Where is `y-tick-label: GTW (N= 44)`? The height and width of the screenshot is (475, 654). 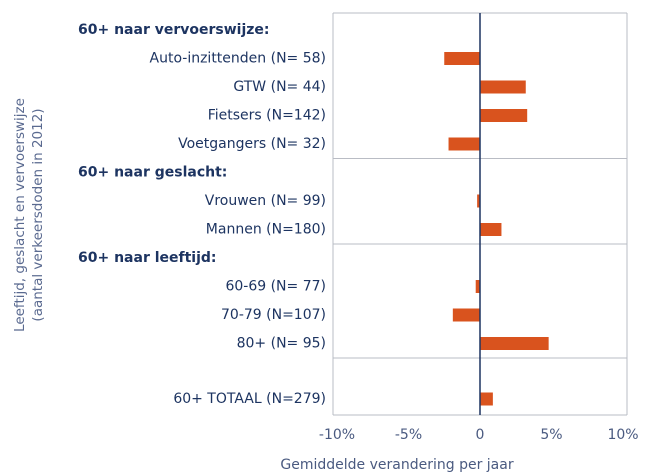
y-tick-label: GTW (N= 44) is located at coordinates (279, 87).